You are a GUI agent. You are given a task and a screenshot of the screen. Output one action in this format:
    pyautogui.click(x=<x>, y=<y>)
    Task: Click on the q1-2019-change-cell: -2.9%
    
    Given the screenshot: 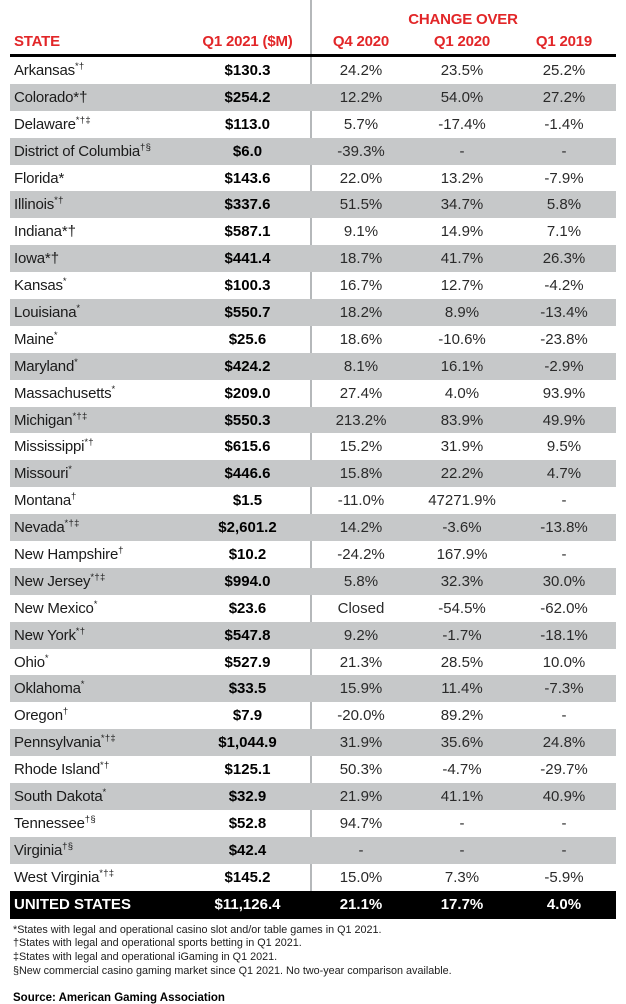 What is the action you would take?
    pyautogui.click(x=564, y=366)
    